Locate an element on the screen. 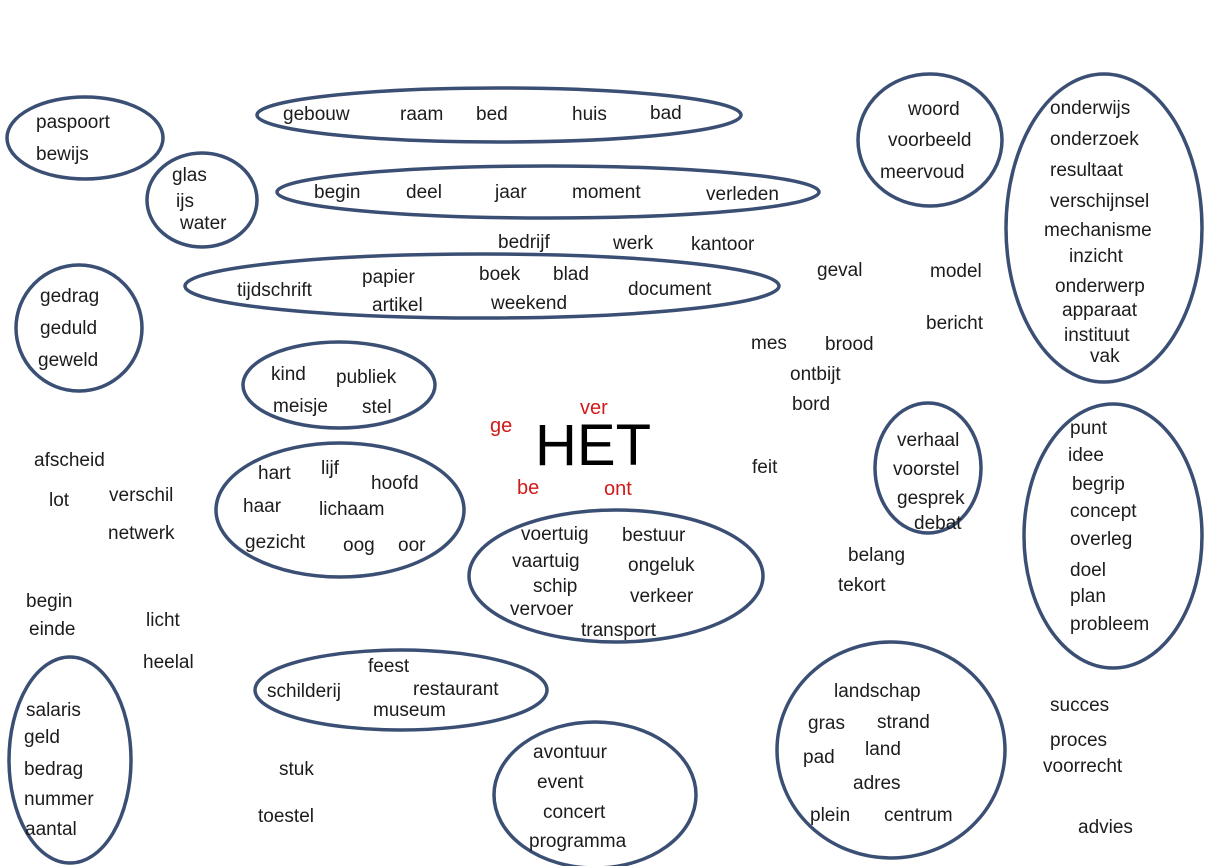  word: stel is located at coordinates (377, 407).